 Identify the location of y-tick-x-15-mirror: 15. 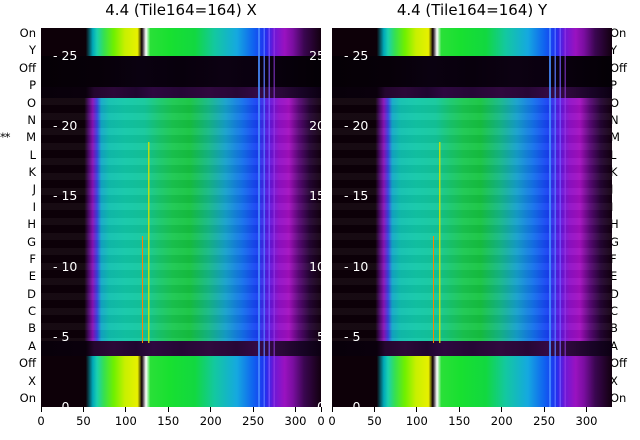
(315, 196).